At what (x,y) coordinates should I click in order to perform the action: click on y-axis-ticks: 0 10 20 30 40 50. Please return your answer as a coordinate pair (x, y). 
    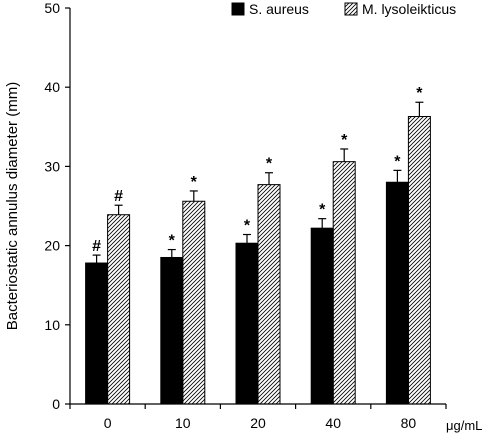
    Looking at the image, I should click on (57, 206).